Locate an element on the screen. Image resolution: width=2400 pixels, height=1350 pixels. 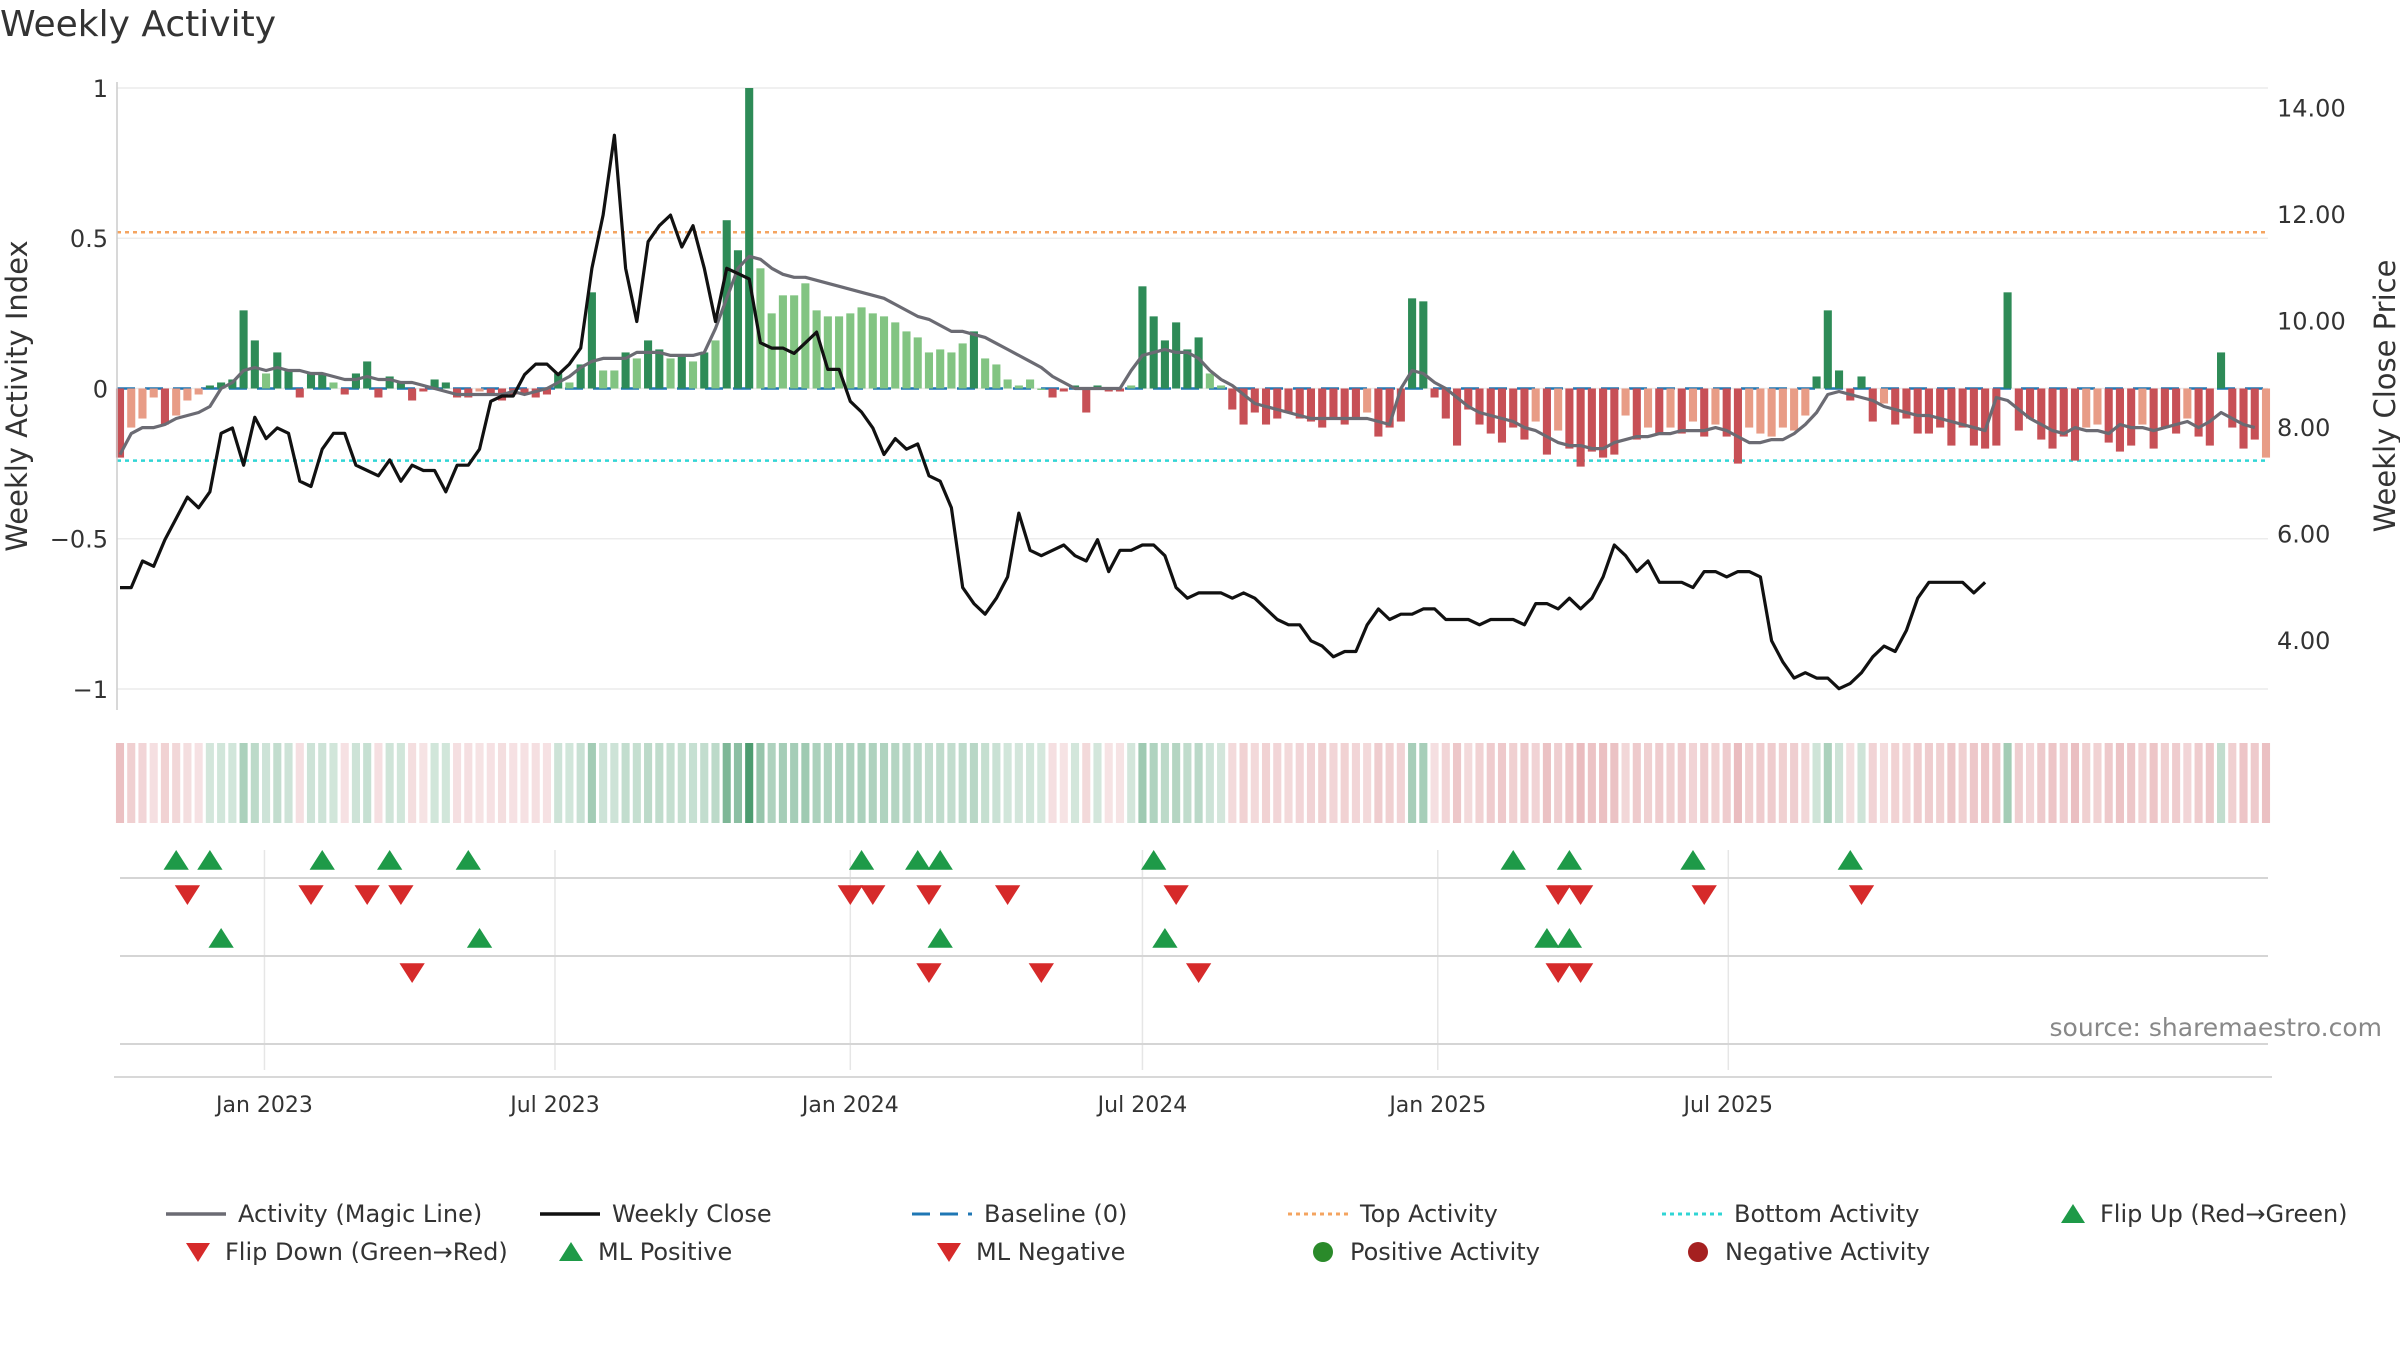
y2-tick-label: 4.00 is located at coordinates (2303, 641).